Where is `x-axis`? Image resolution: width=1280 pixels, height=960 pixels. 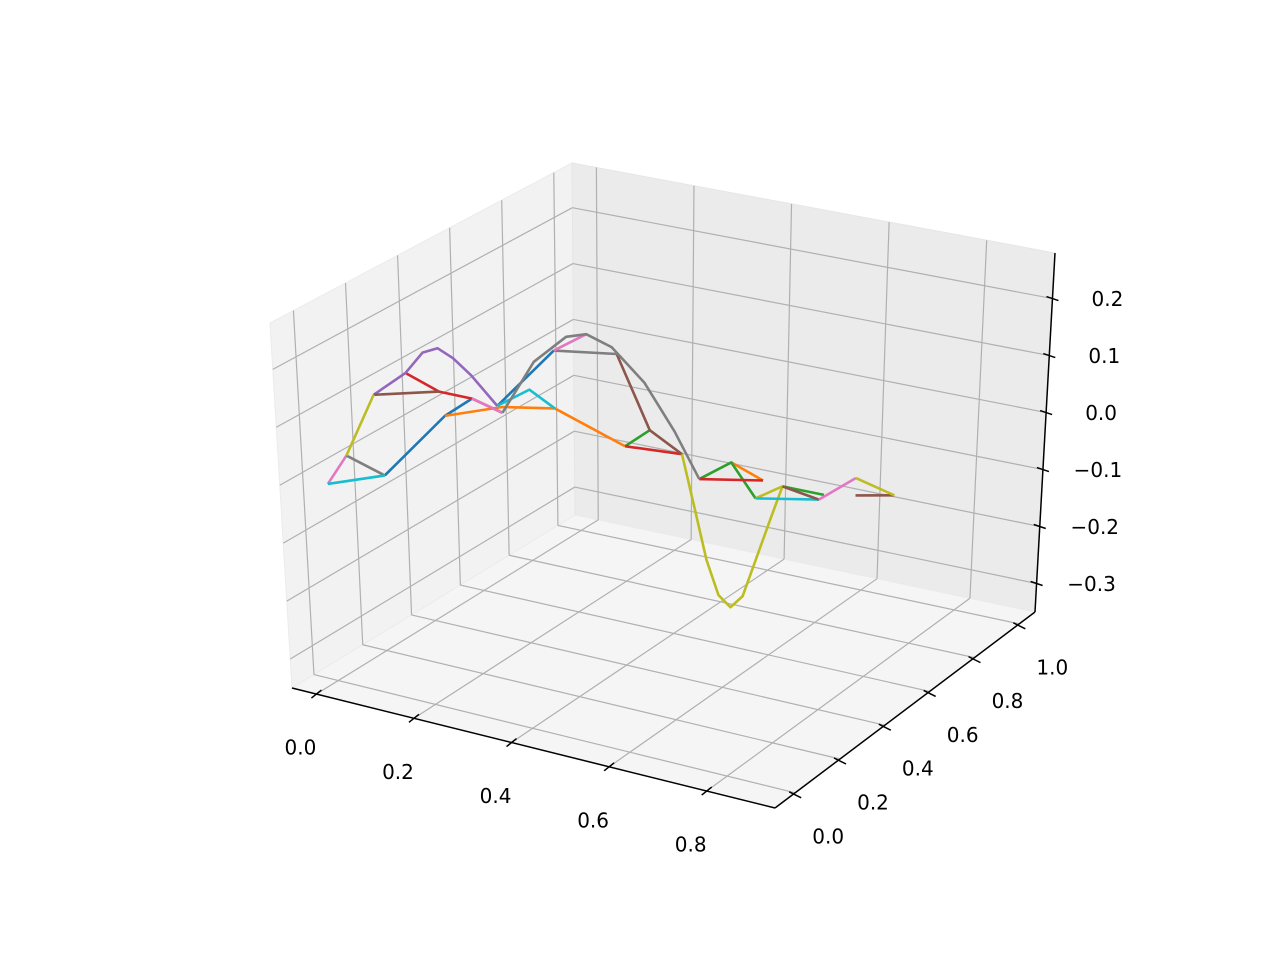
x-axis is located at coordinates (533, 748).